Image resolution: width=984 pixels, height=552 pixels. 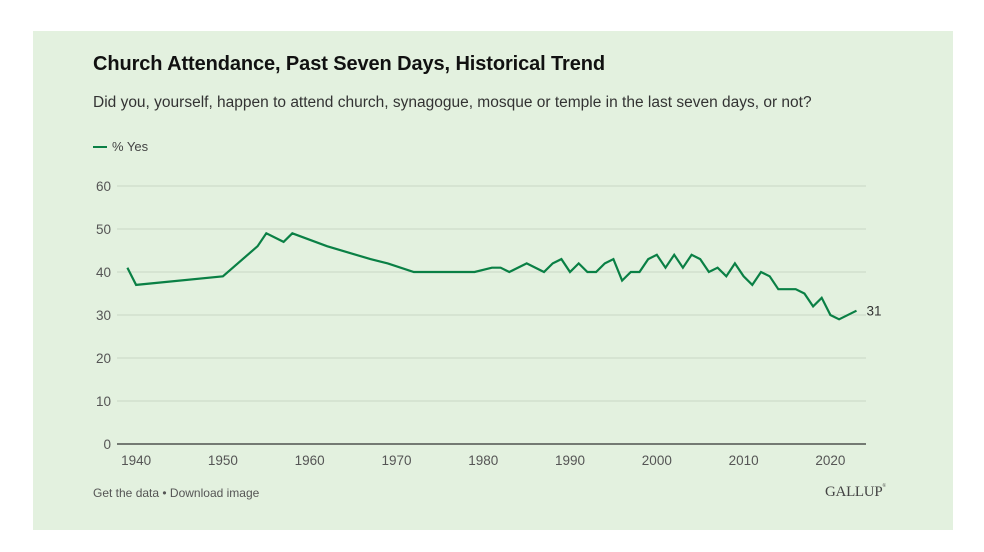 I want to click on legend-label: % Yes, so click(x=130, y=146).